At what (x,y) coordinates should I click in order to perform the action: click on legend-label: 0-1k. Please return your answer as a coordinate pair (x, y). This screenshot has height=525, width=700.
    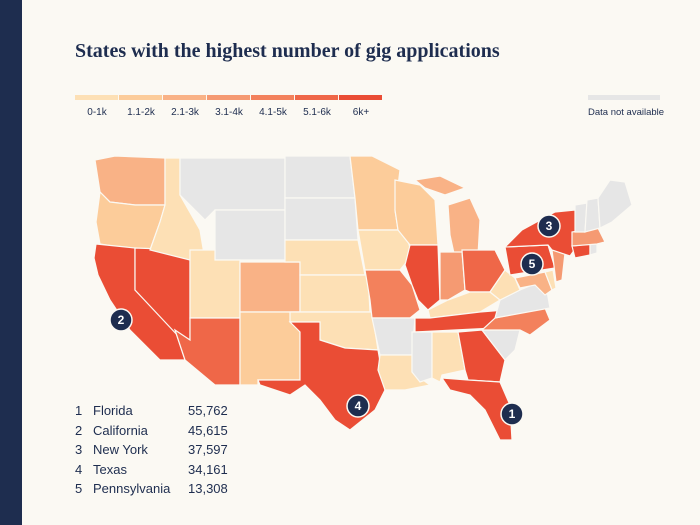
    Looking at the image, I should click on (97, 112).